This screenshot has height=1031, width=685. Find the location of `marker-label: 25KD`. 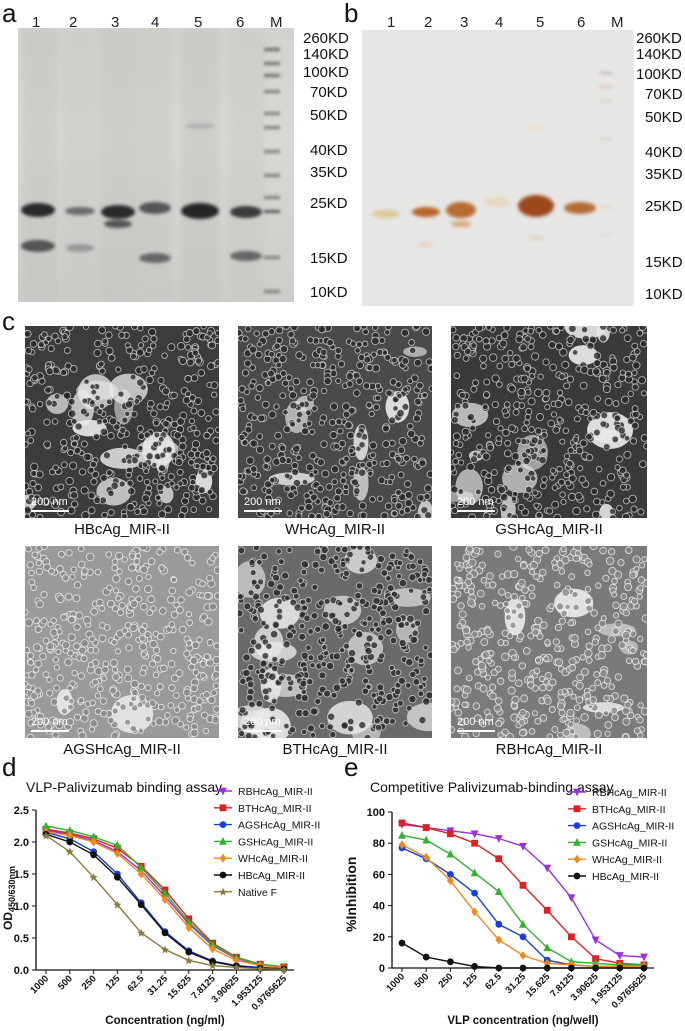

marker-label: 25KD is located at coordinates (664, 206).